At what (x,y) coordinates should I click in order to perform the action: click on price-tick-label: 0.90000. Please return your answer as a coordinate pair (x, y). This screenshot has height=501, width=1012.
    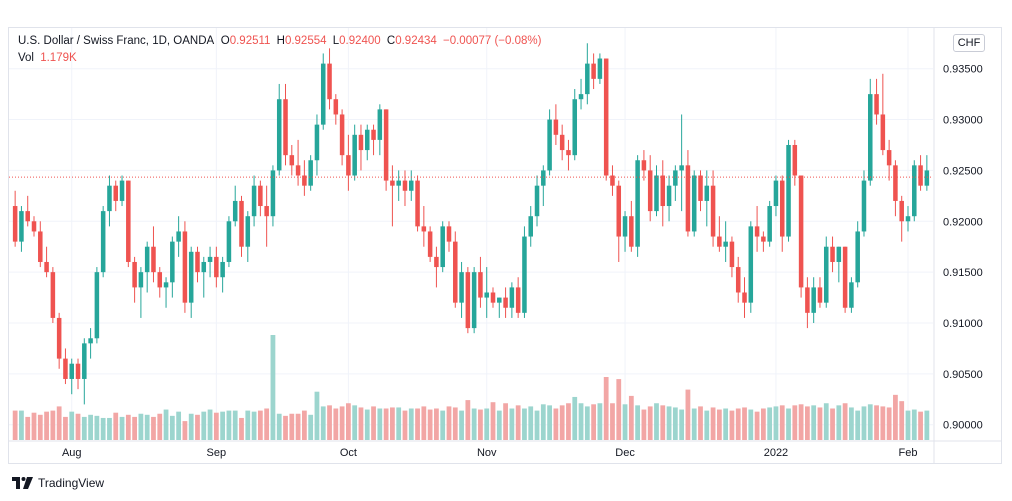
    Looking at the image, I should click on (963, 426).